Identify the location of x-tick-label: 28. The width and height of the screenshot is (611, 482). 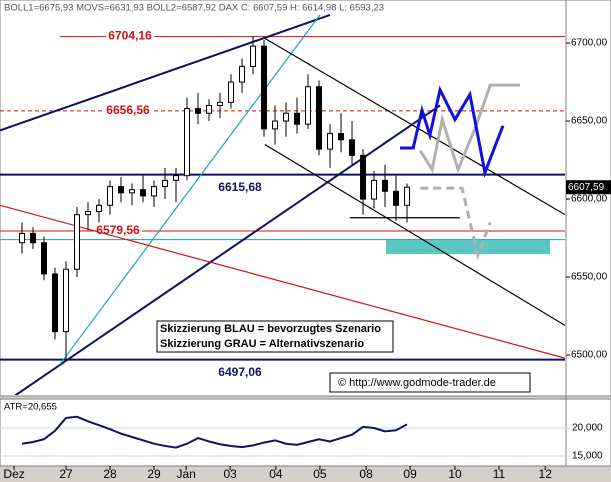
(110, 474).